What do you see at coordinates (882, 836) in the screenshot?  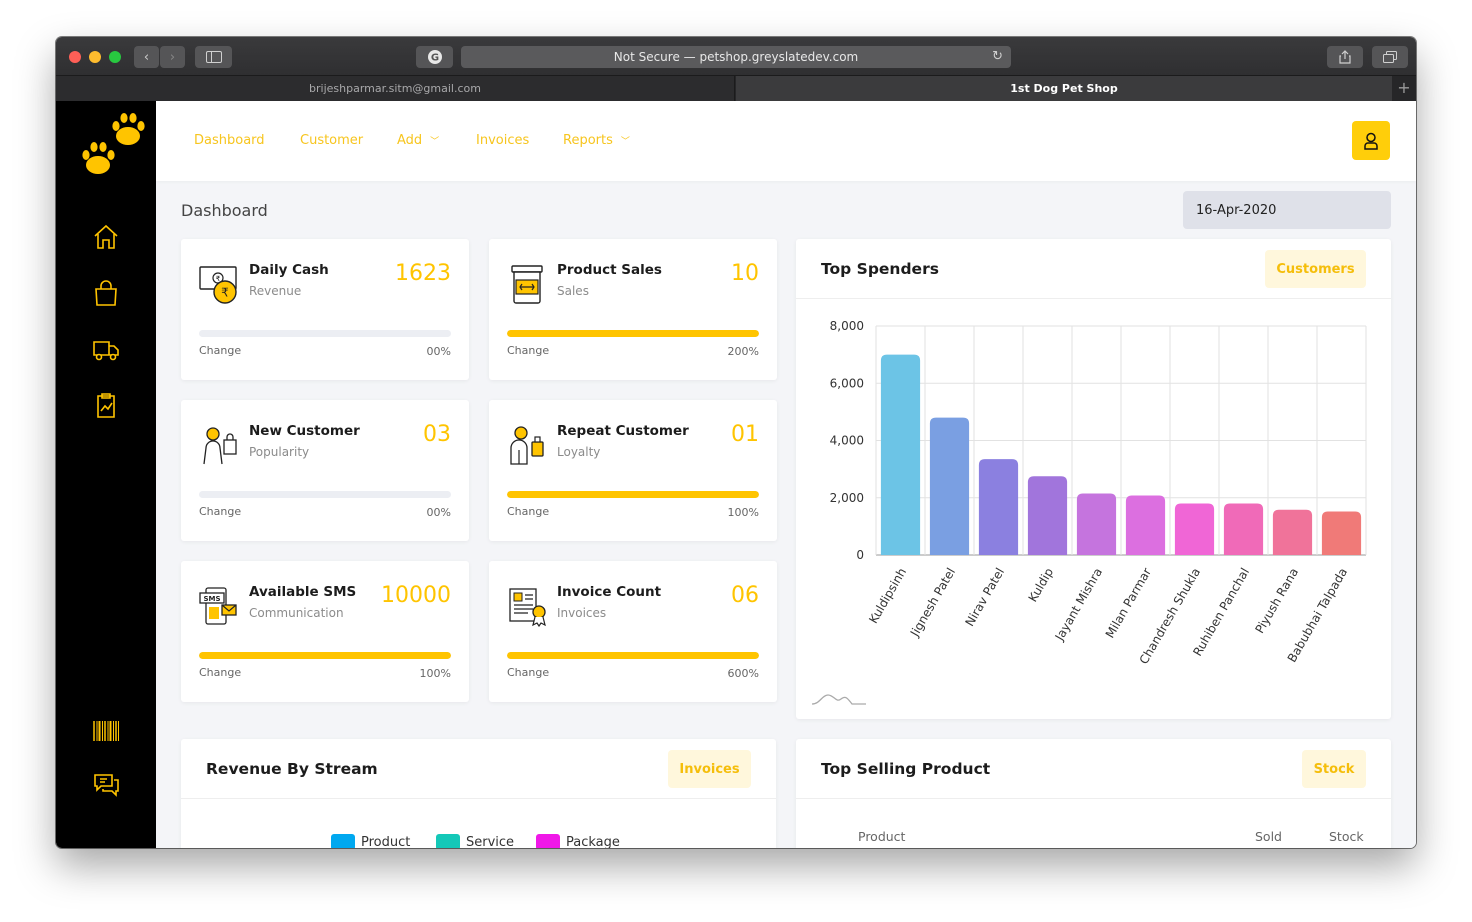 I see `column-header-product: Product` at bounding box center [882, 836].